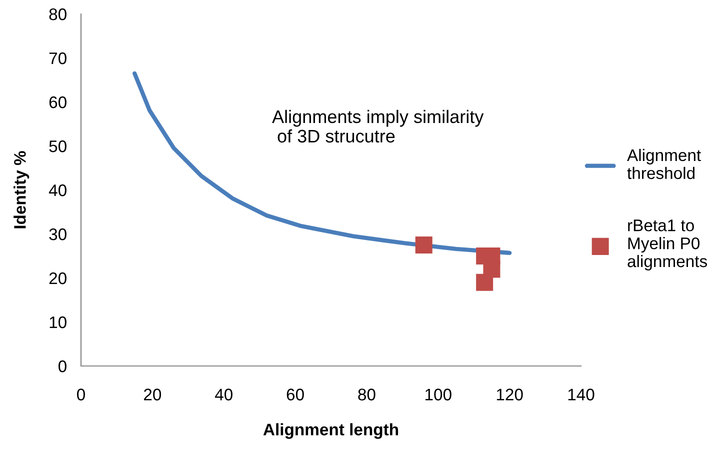 The height and width of the screenshot is (466, 714). Describe the element at coordinates (57, 102) in the screenshot. I see `y-tick-label: 60` at that location.